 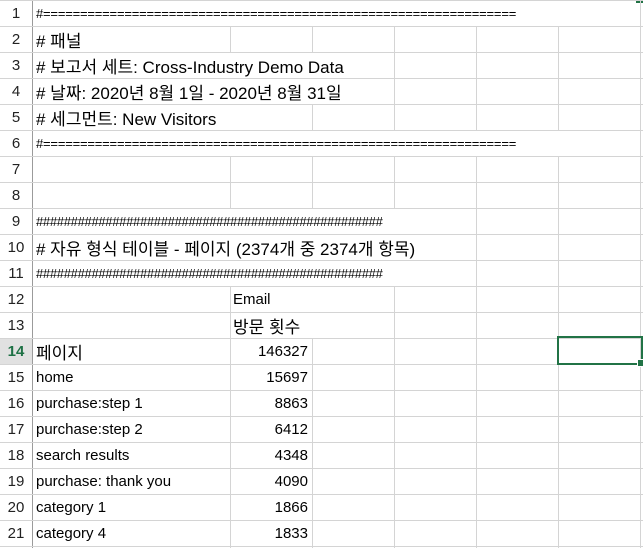 I want to click on cell-b13: 방문 횟수, so click(x=283, y=325).